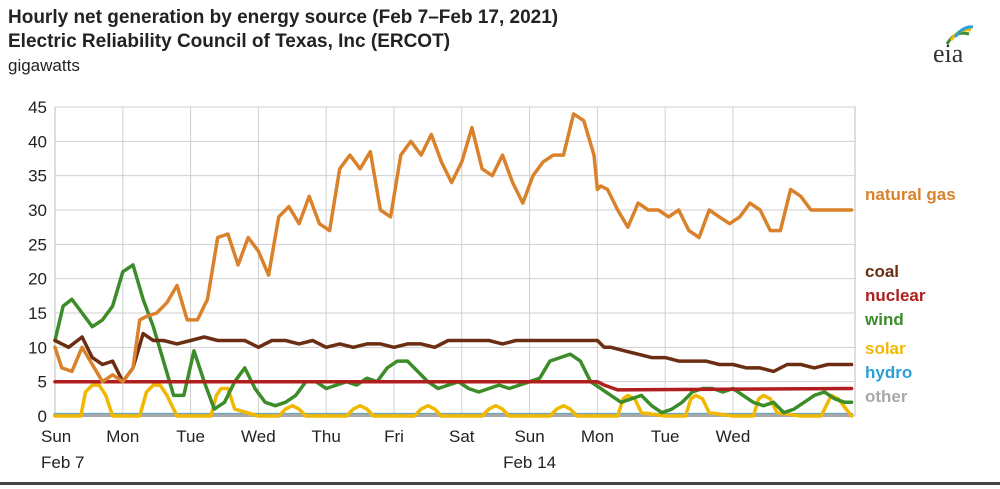  I want to click on eia-logo-wordmark: eia, so click(948, 53).